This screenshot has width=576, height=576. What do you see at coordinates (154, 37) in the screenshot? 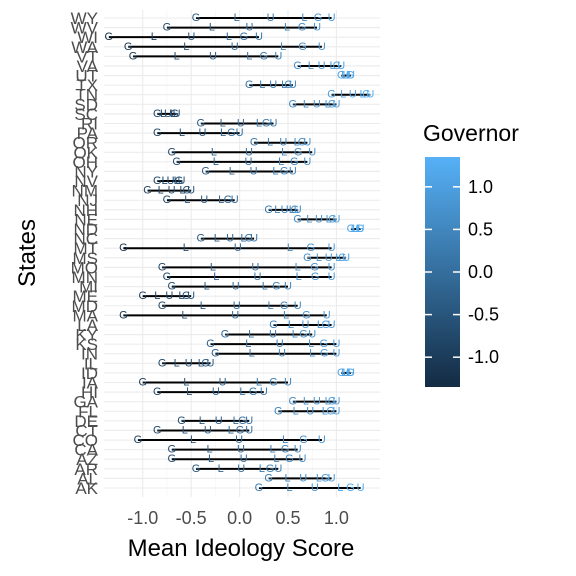
I see `point-wi: L` at bounding box center [154, 37].